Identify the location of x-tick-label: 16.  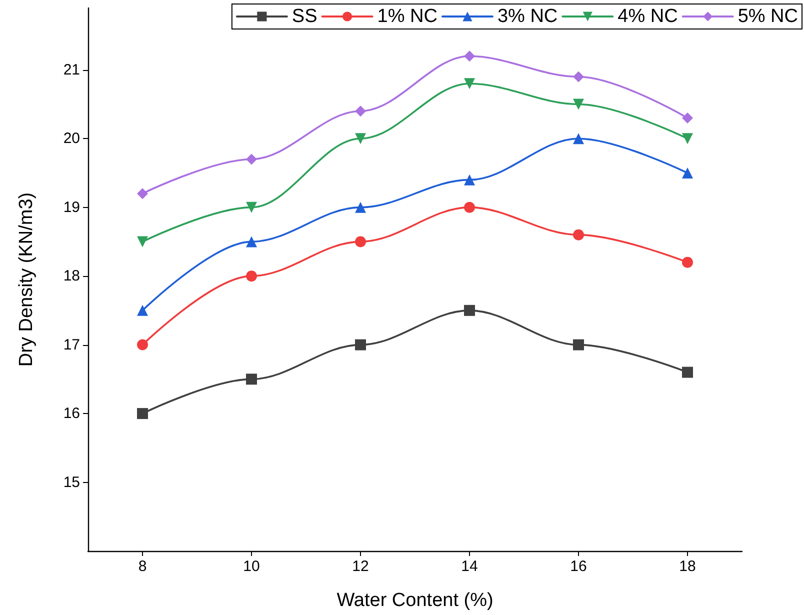
(578, 566).